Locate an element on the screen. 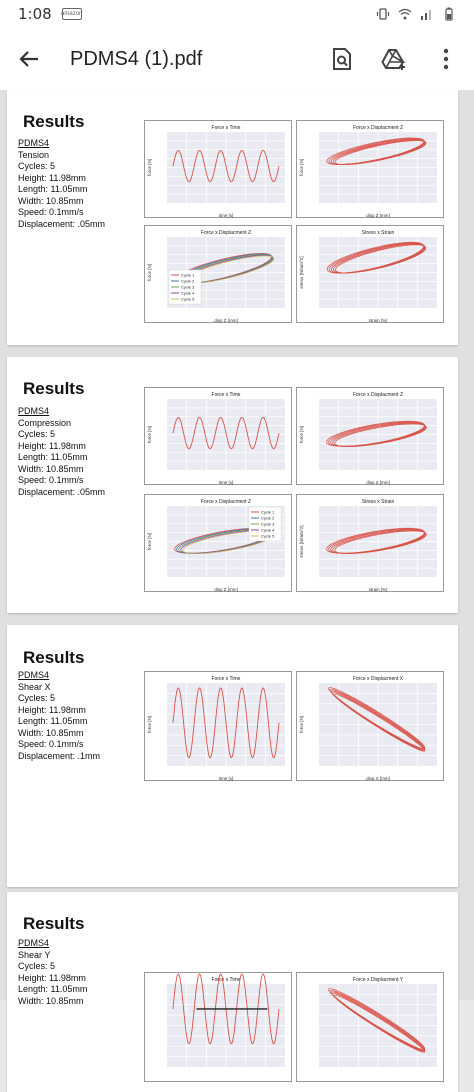 This screenshot has height=1092, width=474. x-axis-label: disp X [mm] is located at coordinates (378, 778).